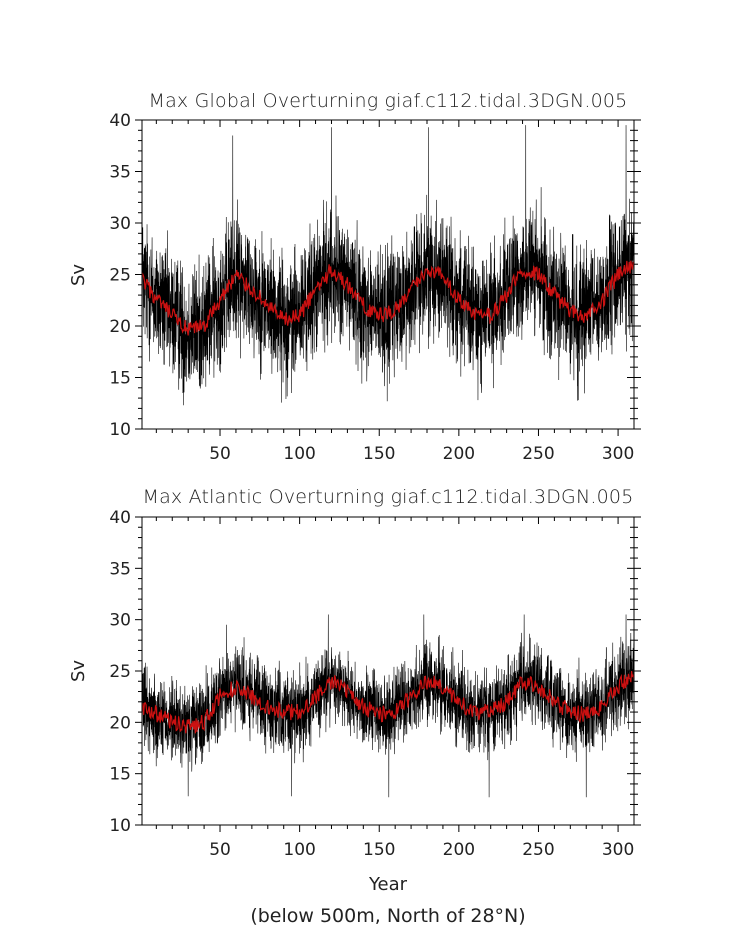 The height and width of the screenshot is (945, 733). Describe the element at coordinates (421, 850) in the screenshot. I see `atlantic-x-tick-labels: 50 100 150 200 250 300` at that location.